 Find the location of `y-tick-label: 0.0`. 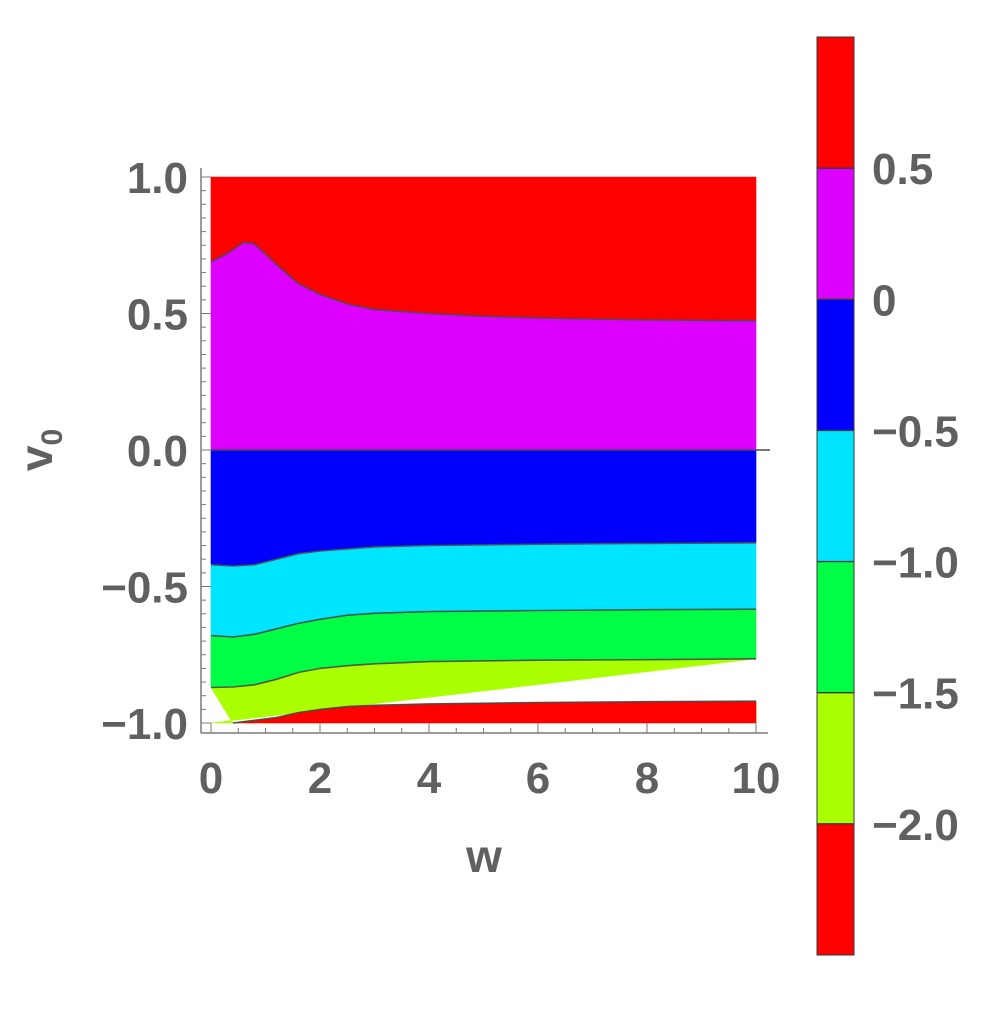

y-tick-label: 0.0 is located at coordinates (157, 451).